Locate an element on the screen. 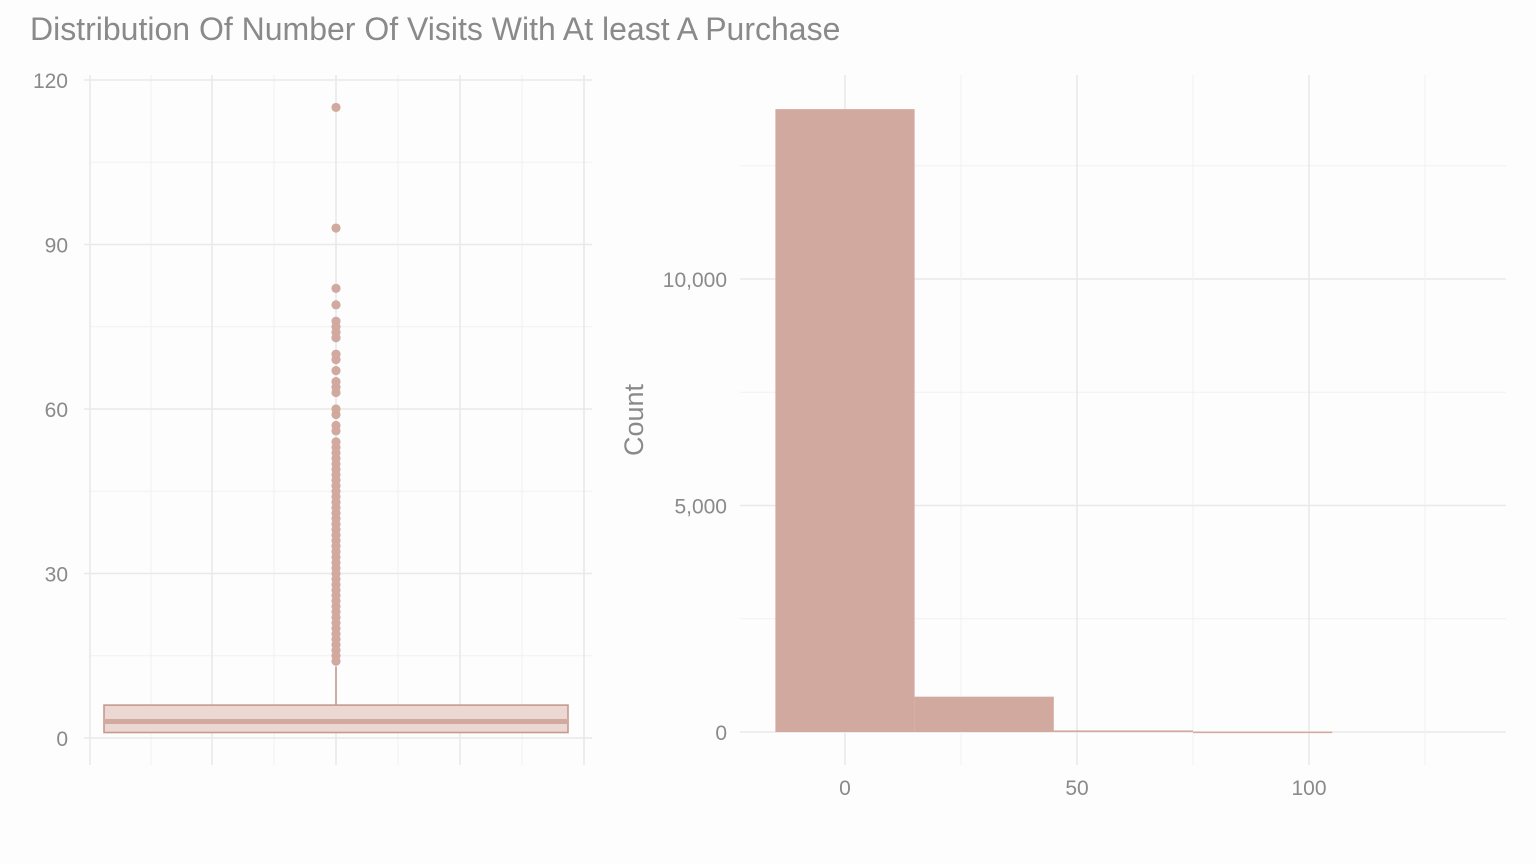 The height and width of the screenshot is (864, 1536). boxplot-box is located at coordinates (336, 719).